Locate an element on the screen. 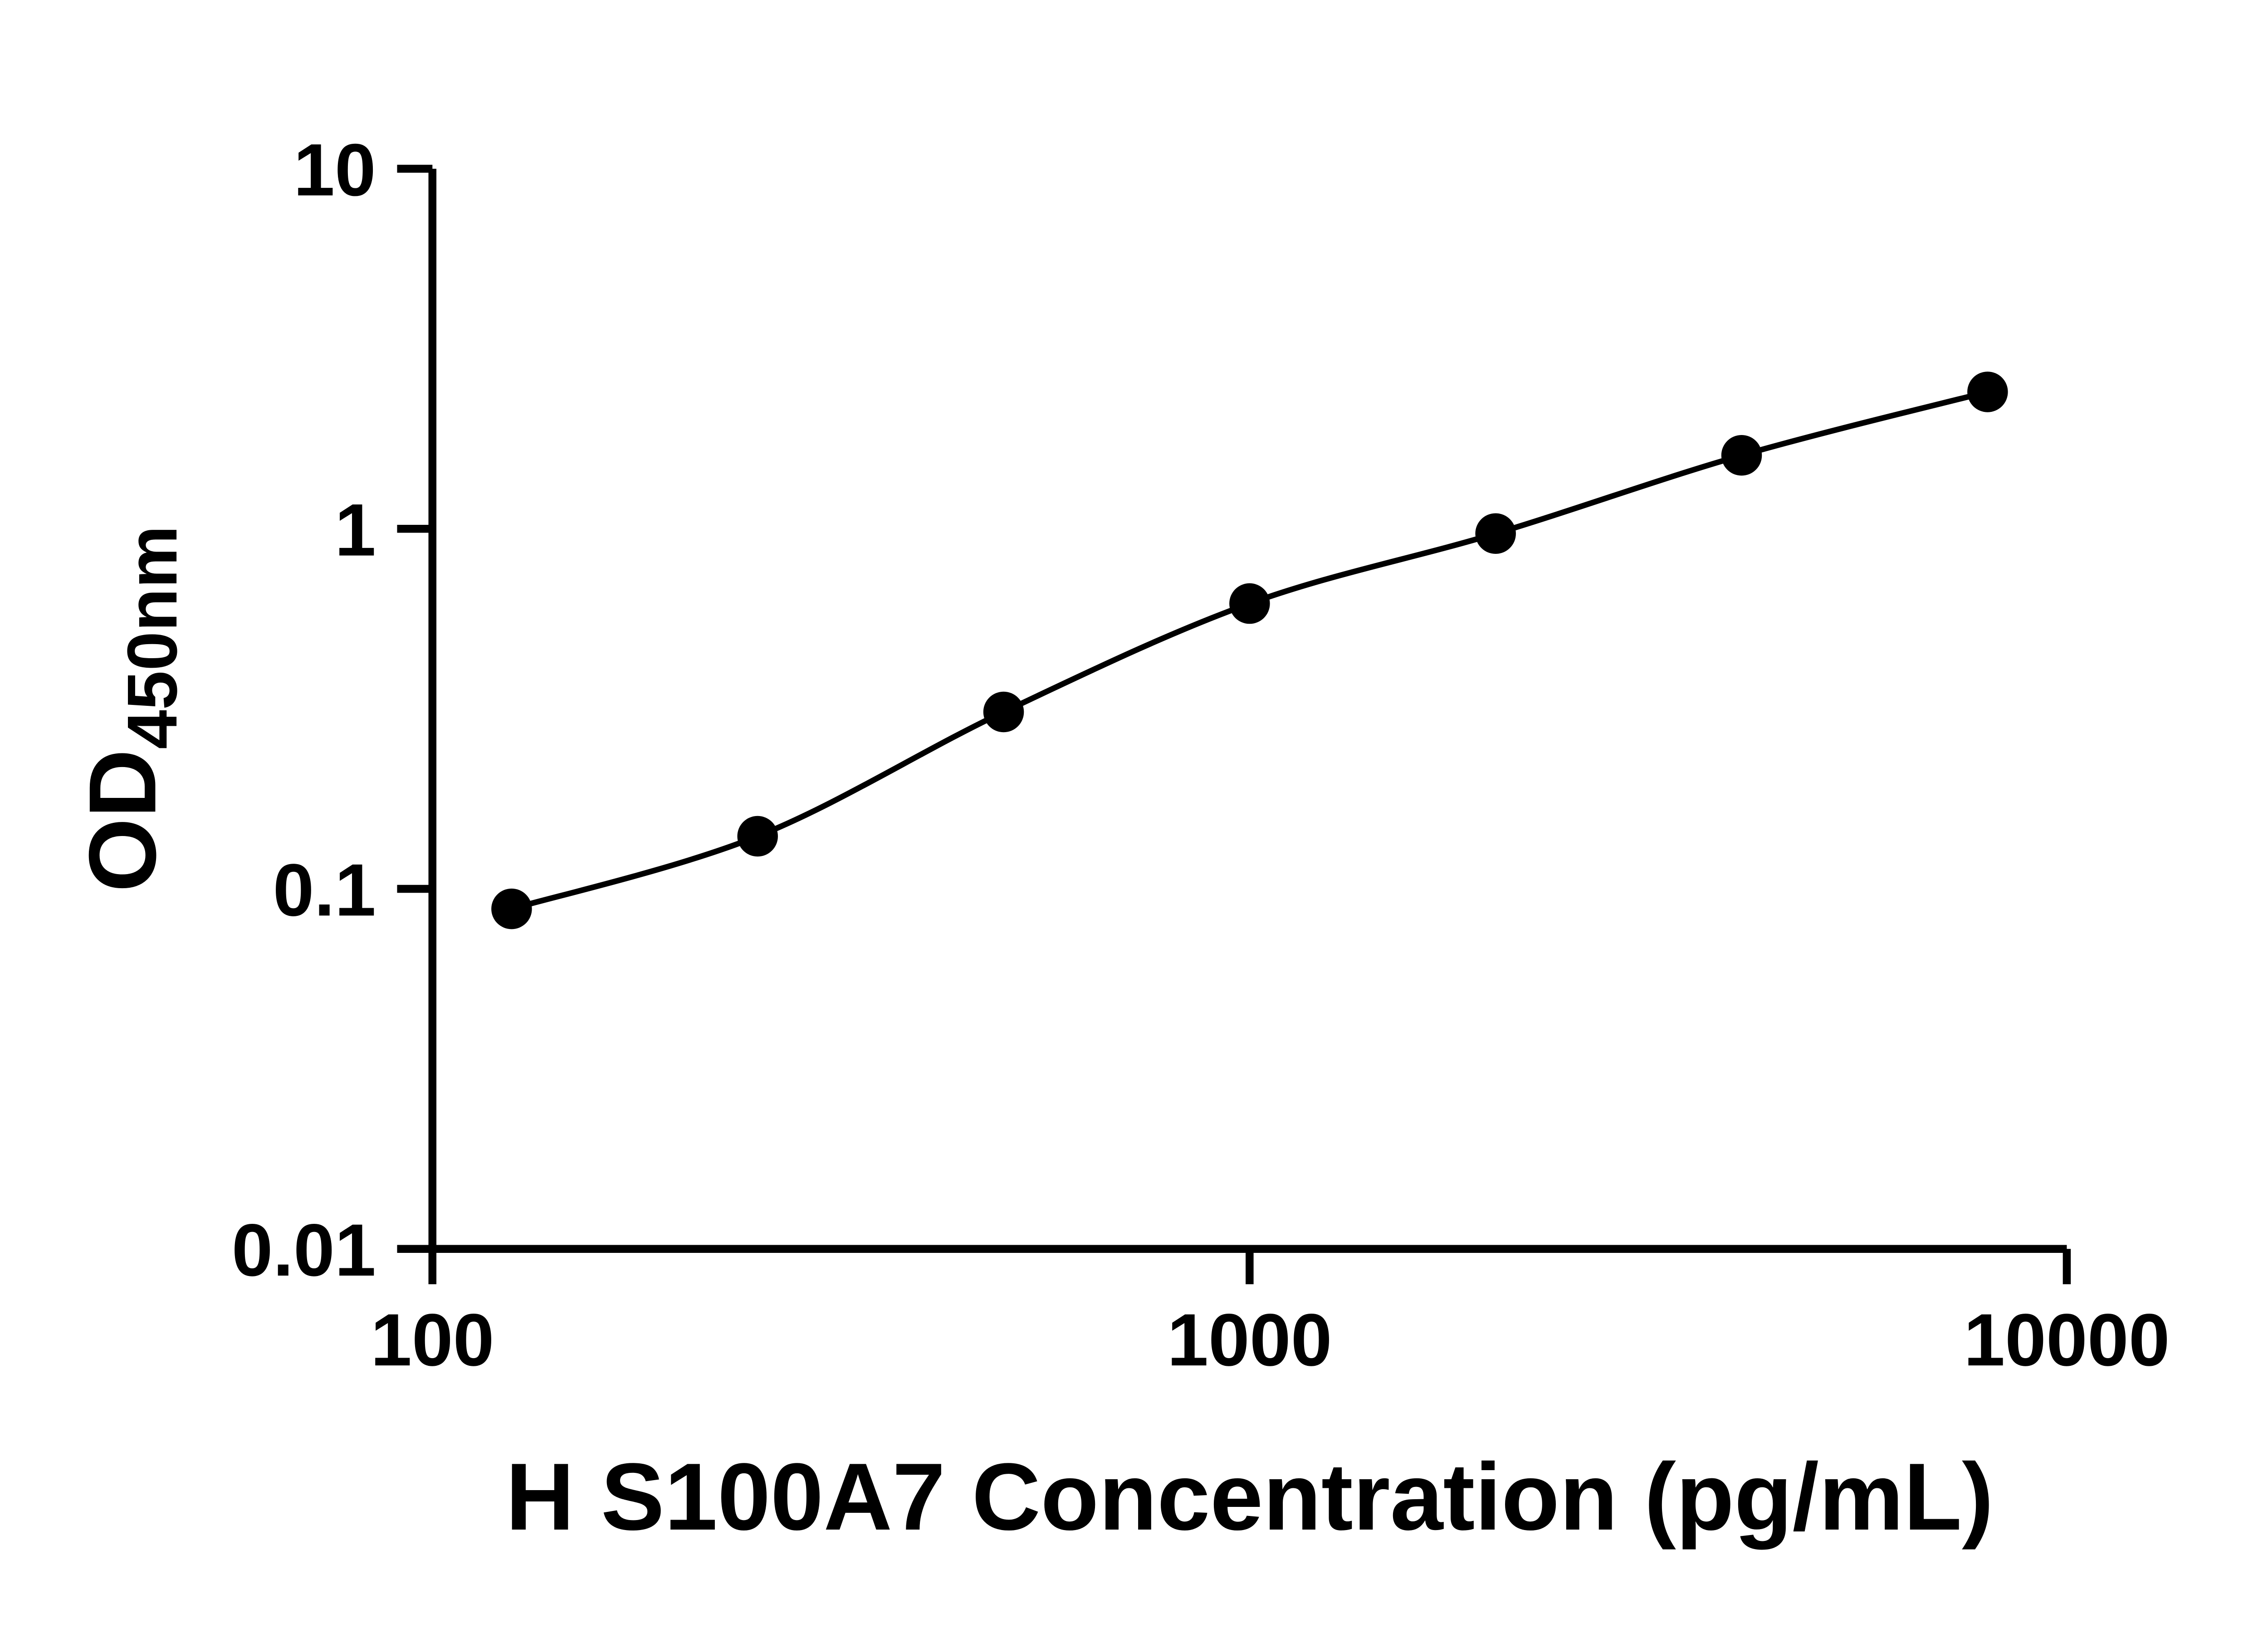 Image resolution: width=2268 pixels, height=1633 pixels. y-axis-title: OD450nm is located at coordinates (130, 709).